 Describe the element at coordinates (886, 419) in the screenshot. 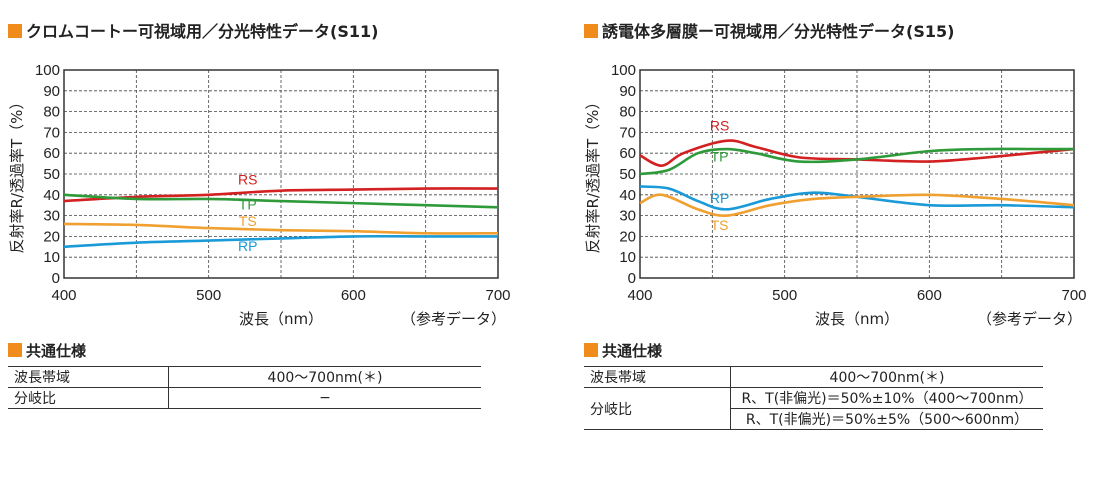

I see `spec-value: R、T(非偏光)＝50%±5%（500〜600nm）` at that location.